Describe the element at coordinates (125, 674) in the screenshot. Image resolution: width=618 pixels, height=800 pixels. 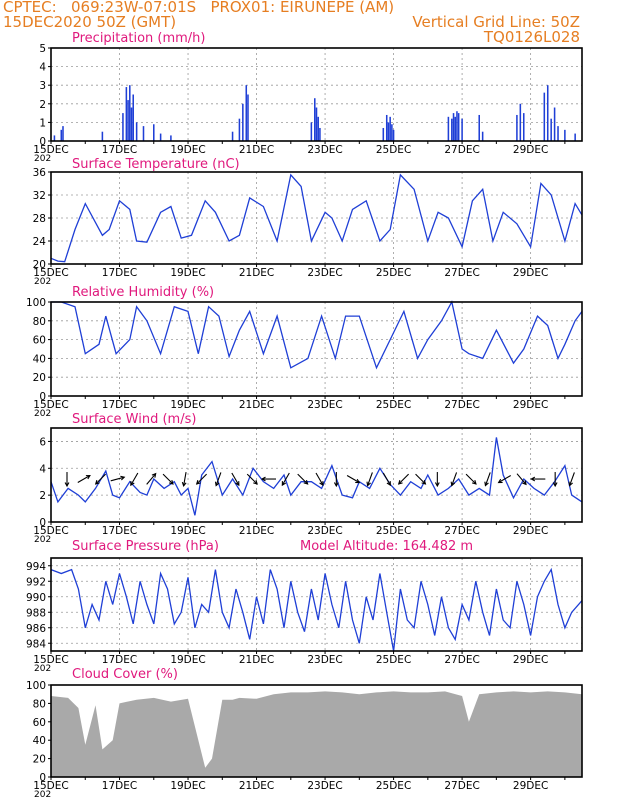
I see `panel-title: Cloud Cover (%)` at that location.